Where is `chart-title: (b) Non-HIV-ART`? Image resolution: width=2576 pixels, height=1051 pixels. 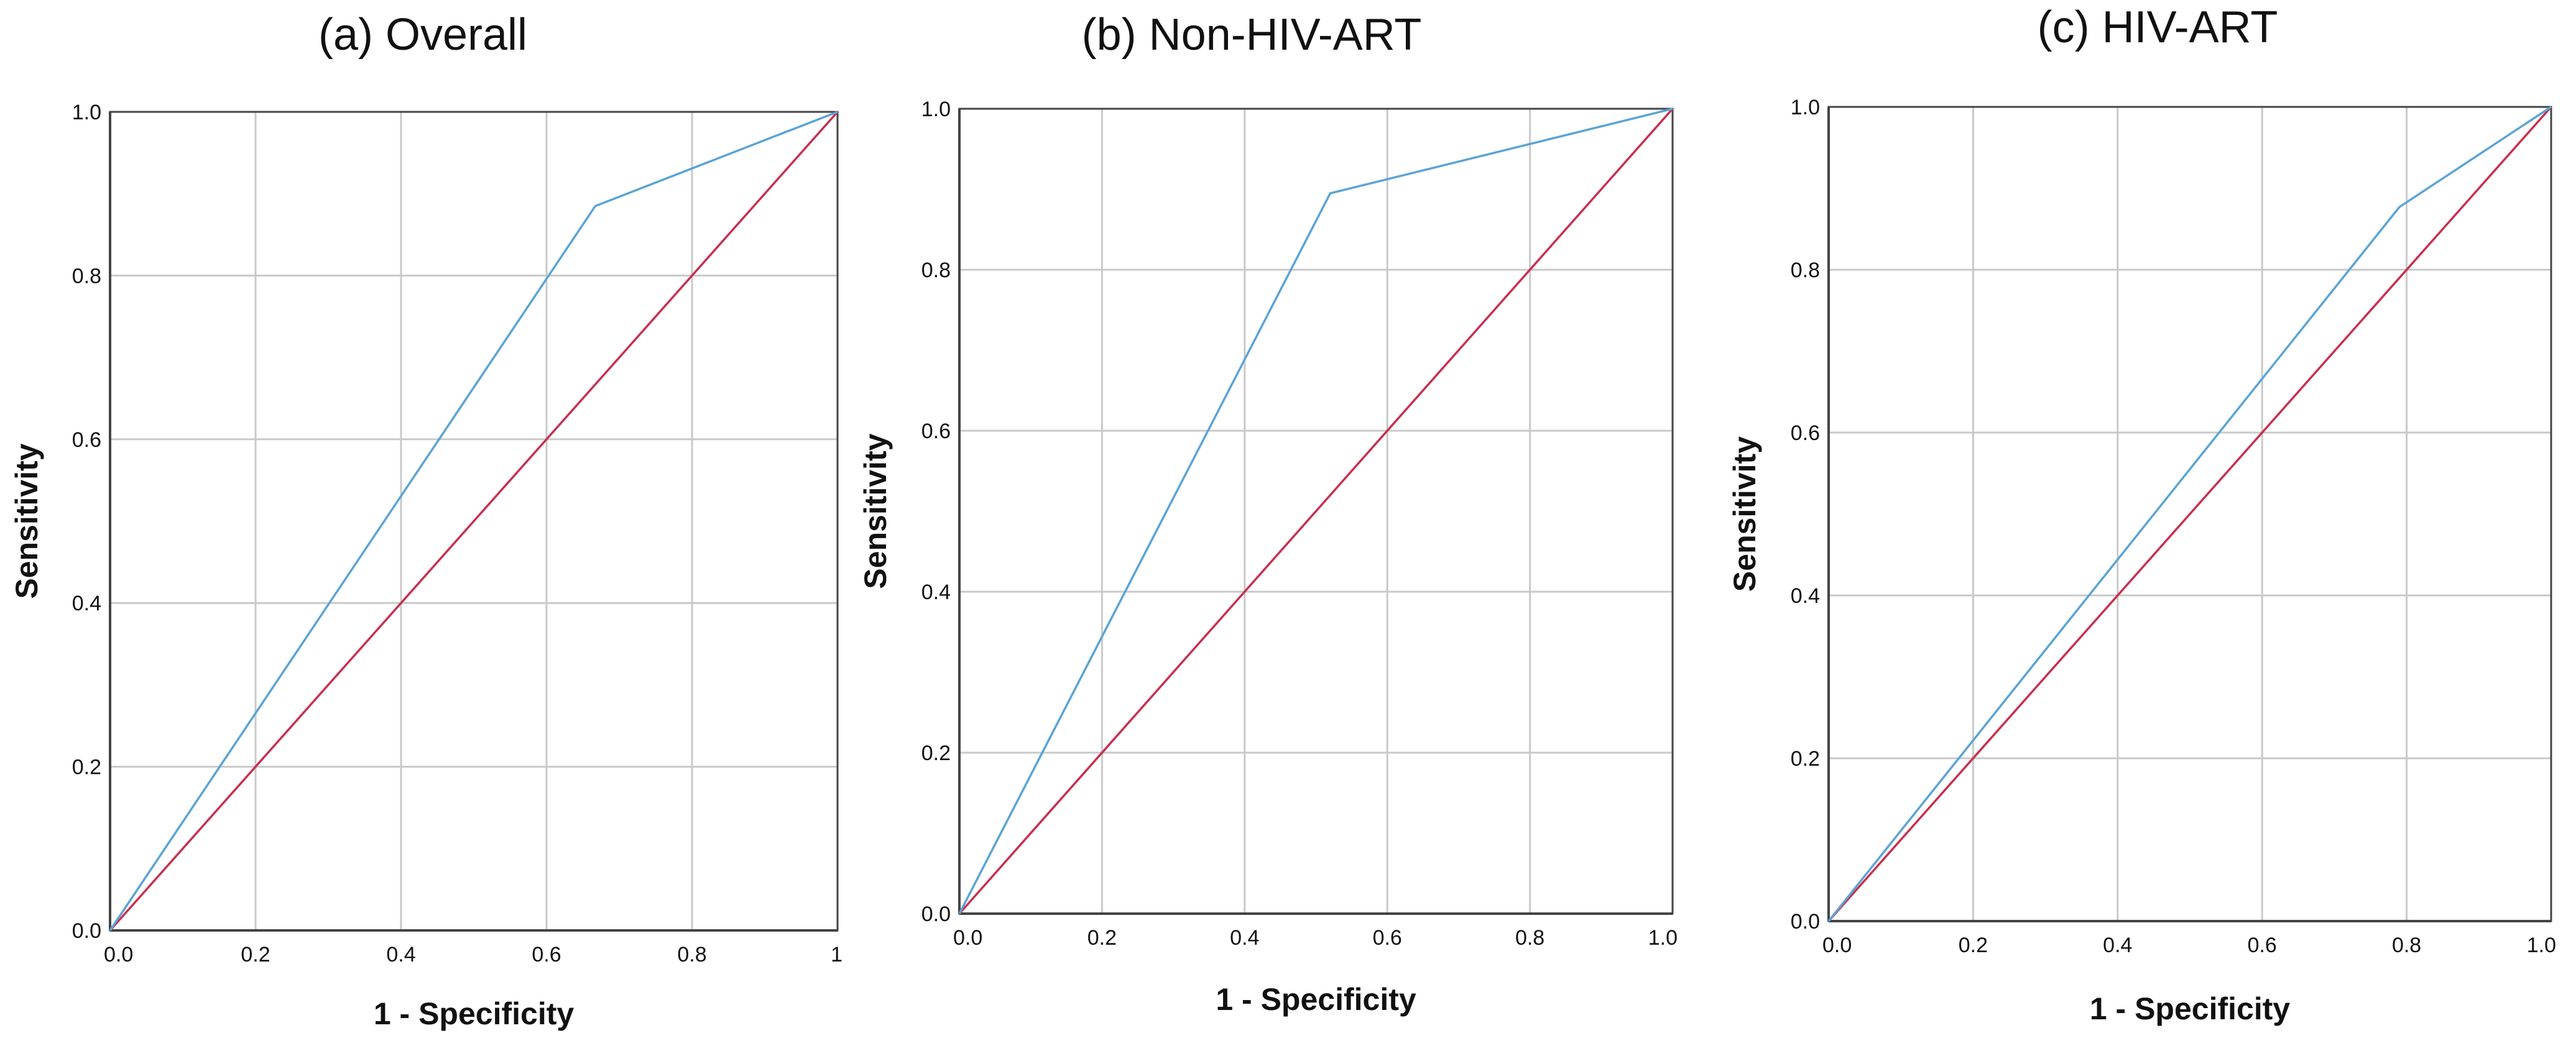
chart-title: (b) Non-HIV-ART is located at coordinates (1252, 35).